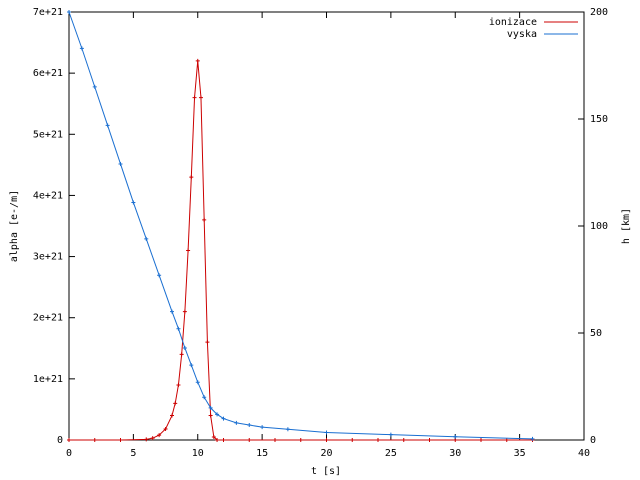 This screenshot has height=480, width=640. Describe the element at coordinates (60, 440) in the screenshot. I see `y-tick-label: 0` at that location.